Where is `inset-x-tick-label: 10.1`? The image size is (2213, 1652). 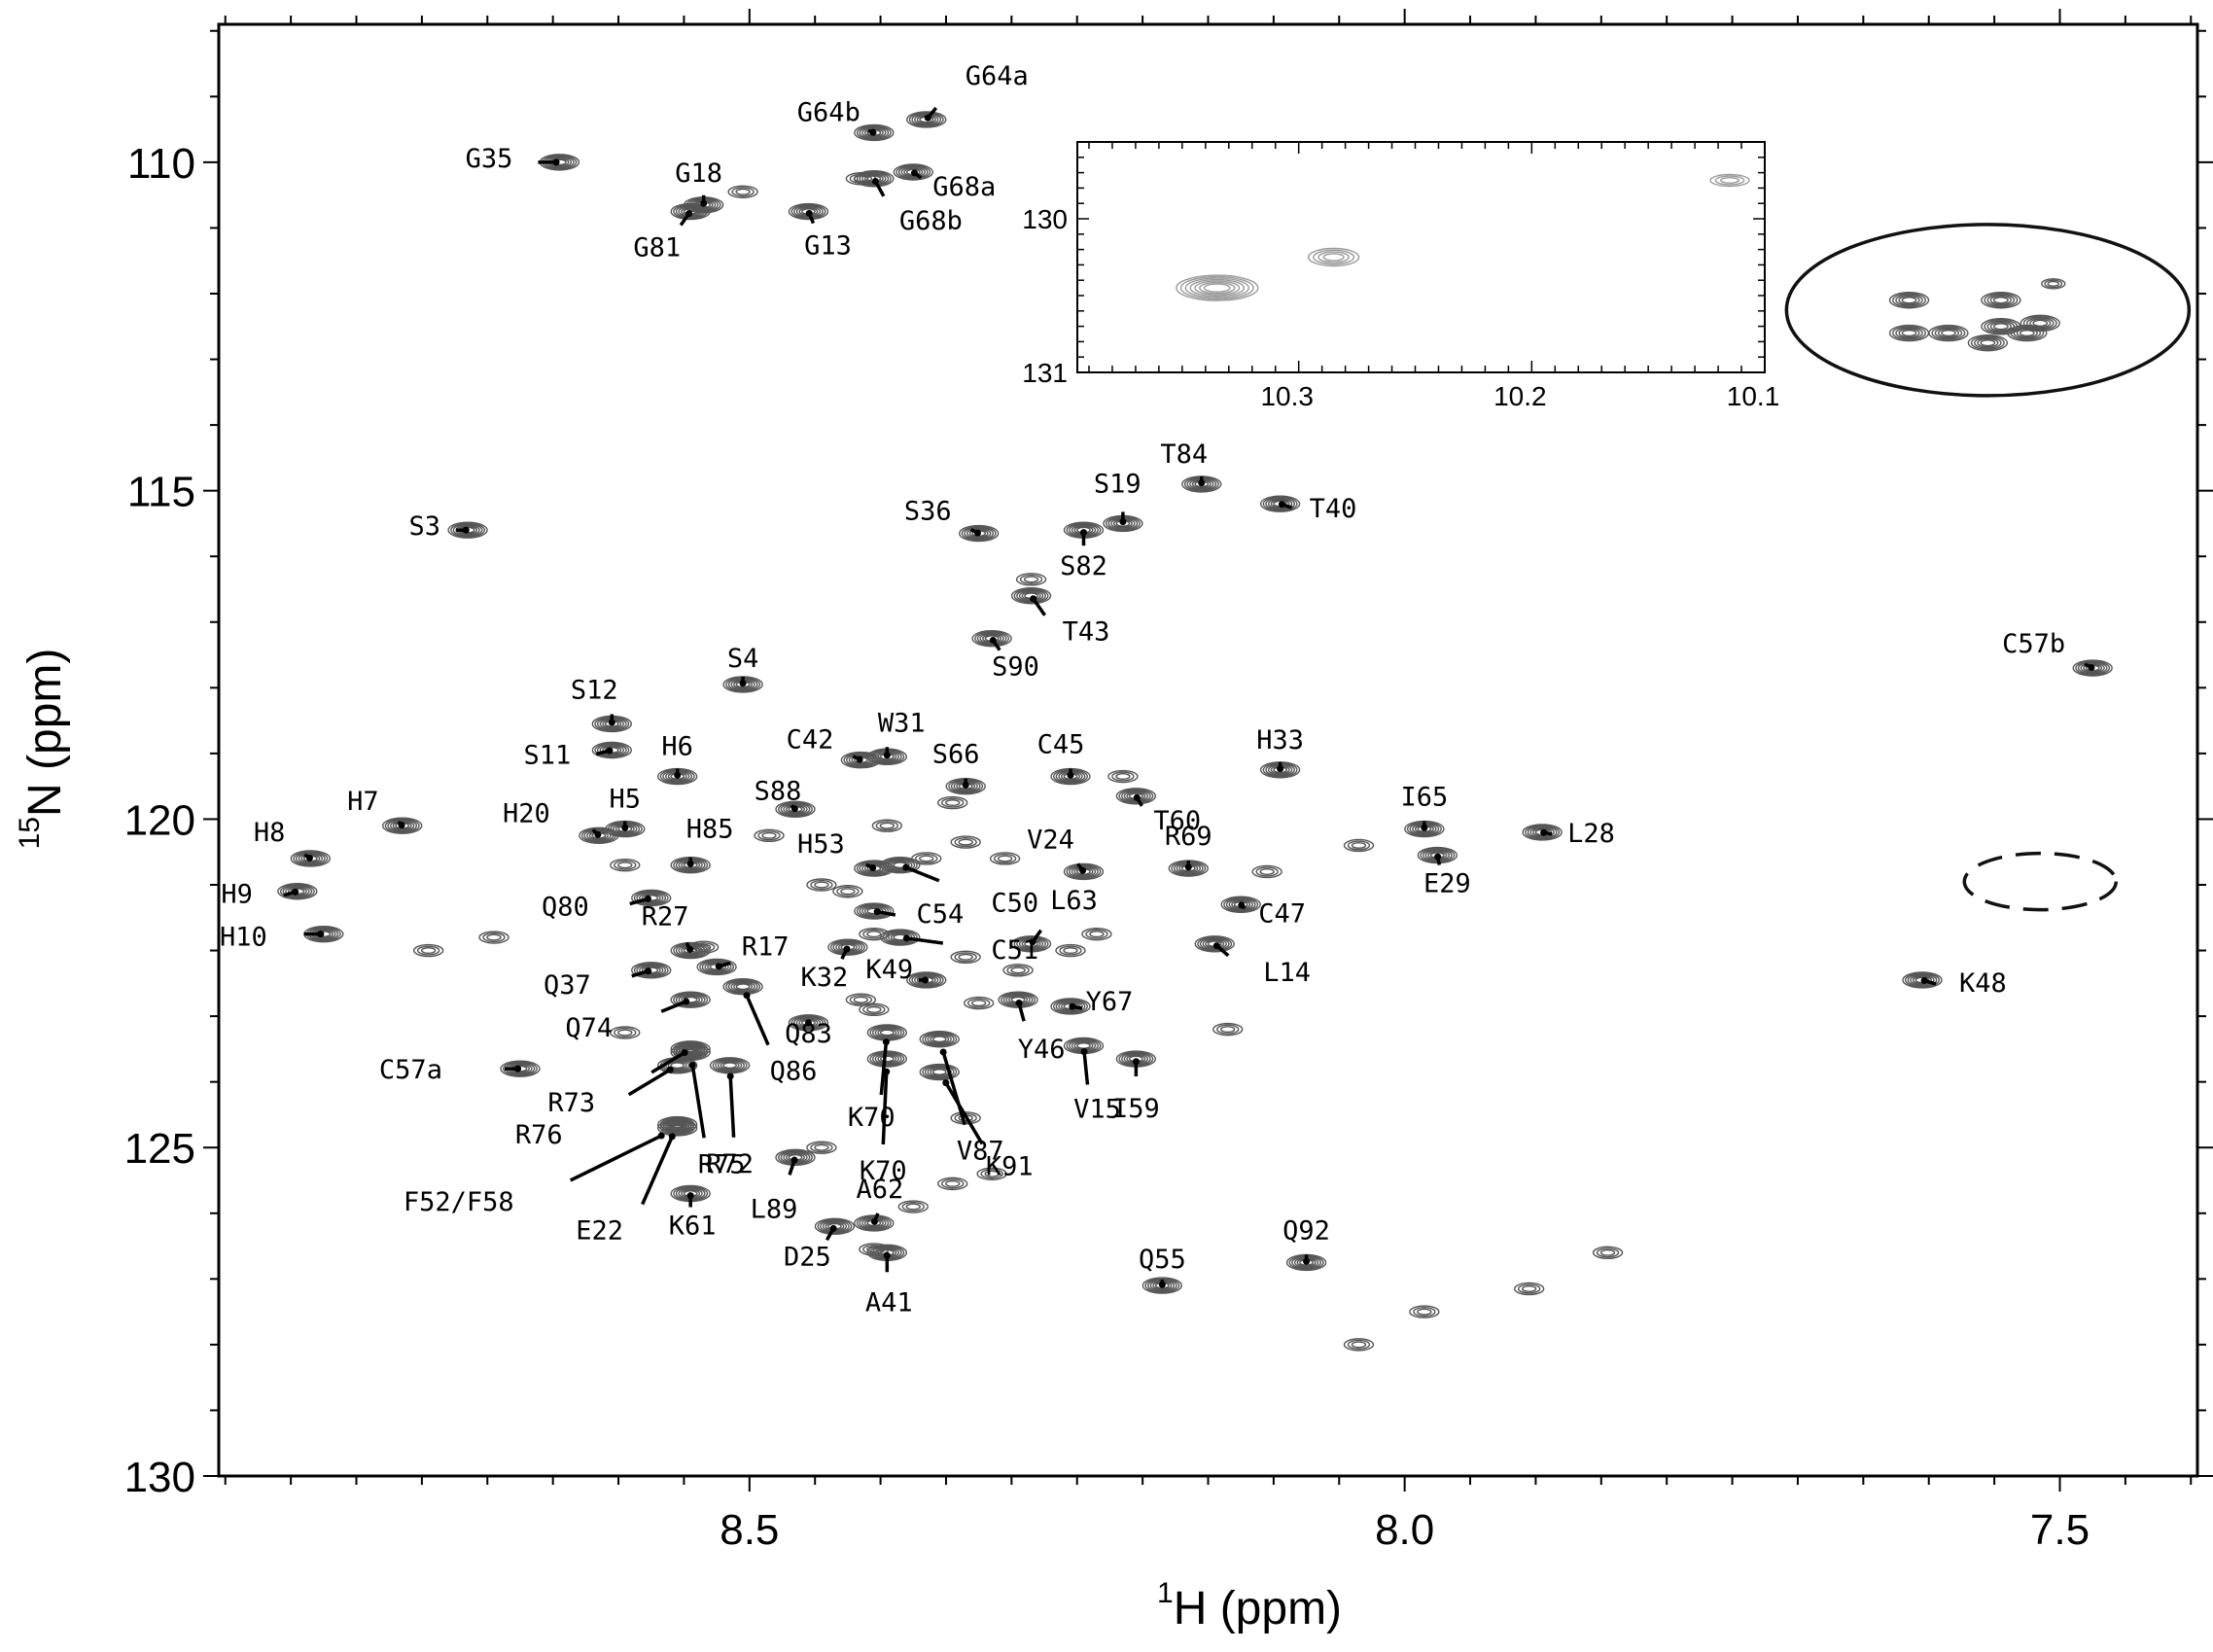
inset-x-tick-label: 10.1 is located at coordinates (1753, 396).